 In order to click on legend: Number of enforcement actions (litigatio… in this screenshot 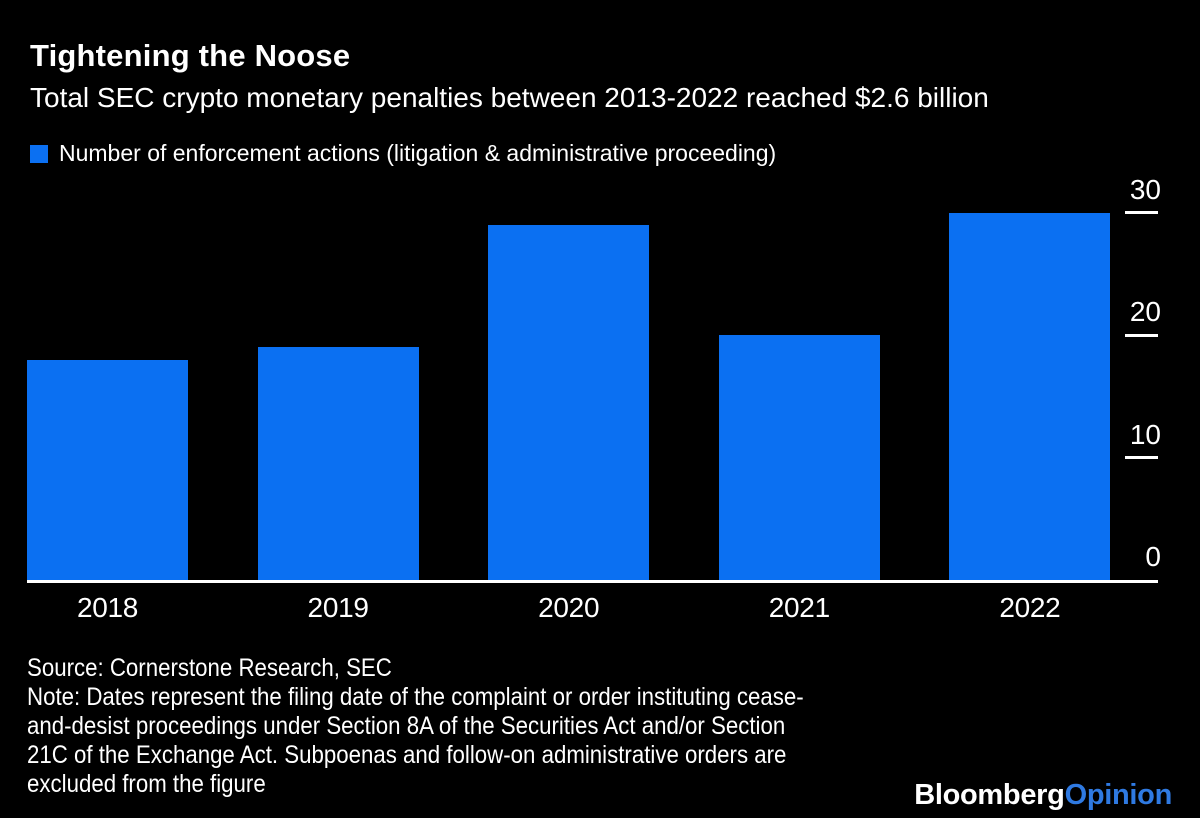, I will do `click(403, 153)`.